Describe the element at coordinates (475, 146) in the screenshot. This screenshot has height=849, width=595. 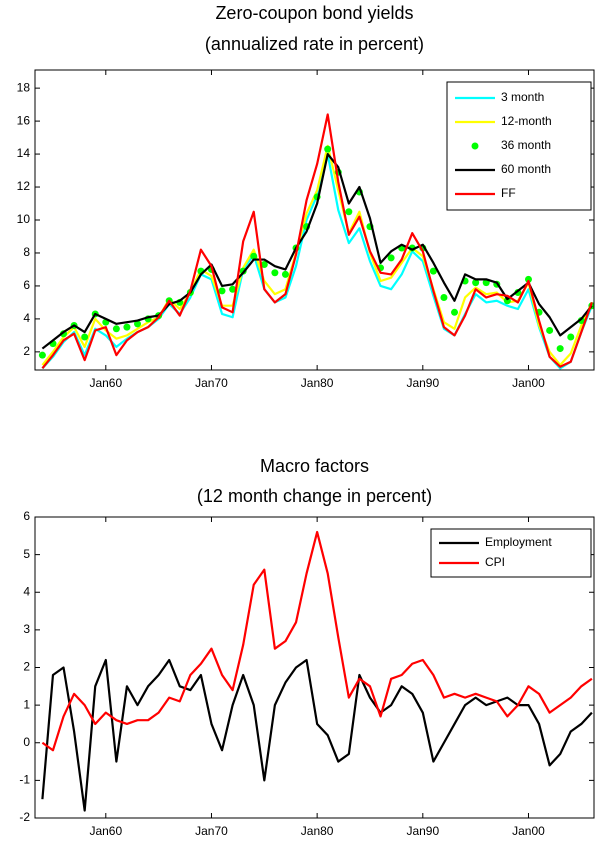
I see `legend-swatch` at that location.